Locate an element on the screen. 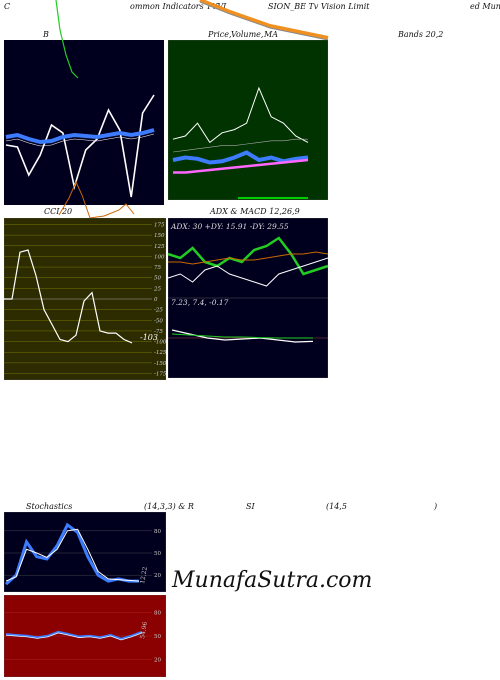 This screenshot has width=500, height=680. cci-tick-label: -50 is located at coordinates (158, 321).